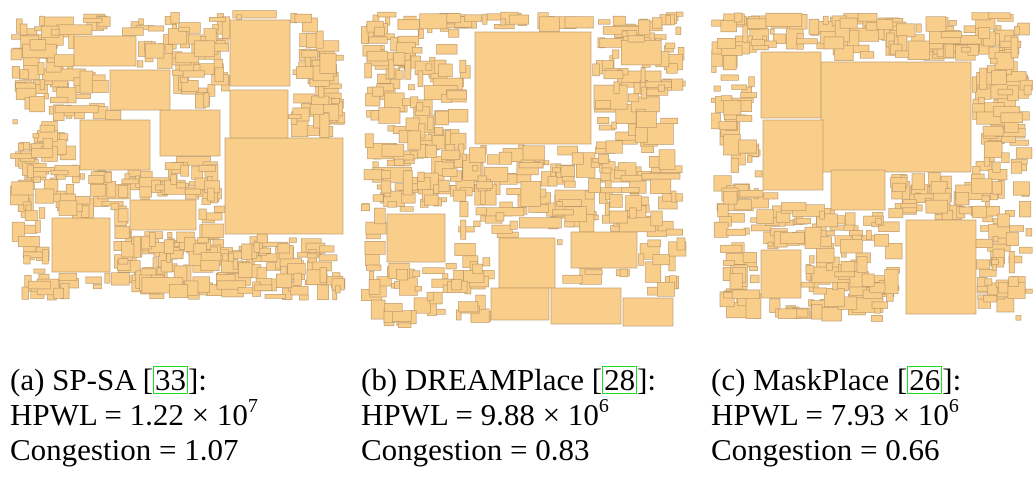  What do you see at coordinates (170, 379) in the screenshot?
I see `citation-link: 33` at bounding box center [170, 379].